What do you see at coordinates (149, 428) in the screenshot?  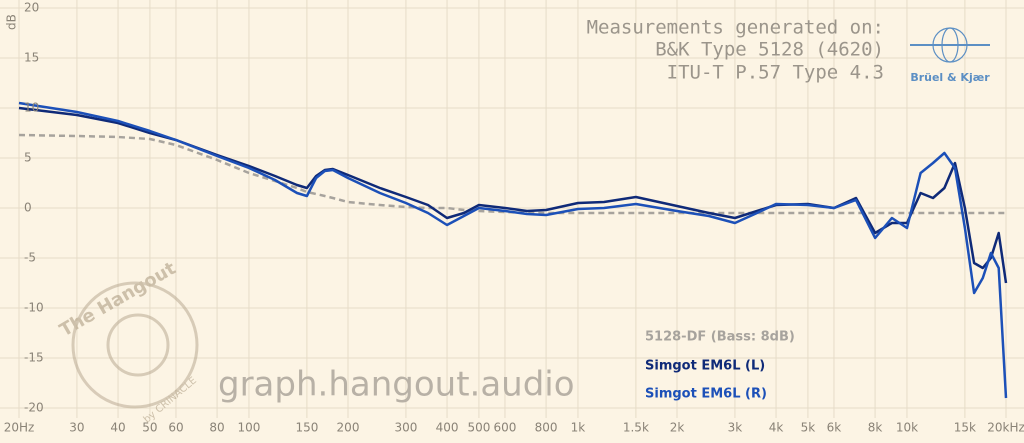 I see `x-tick-label: 50` at bounding box center [149, 428].